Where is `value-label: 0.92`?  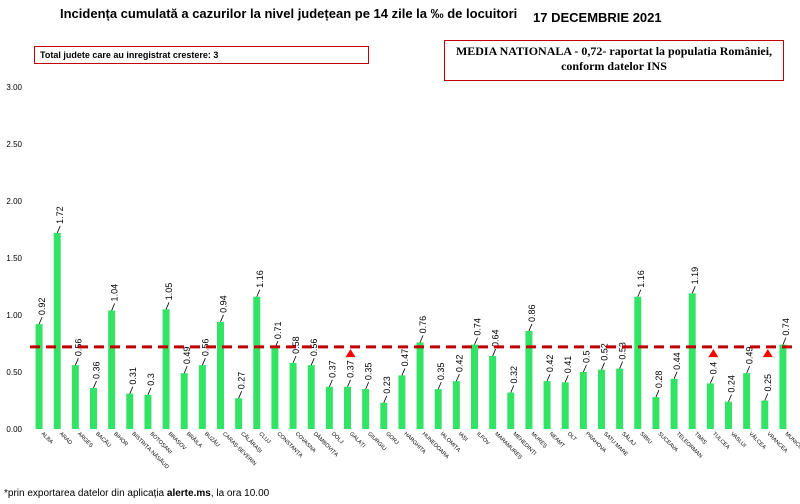
value-label: 0.92 is located at coordinates (42, 307).